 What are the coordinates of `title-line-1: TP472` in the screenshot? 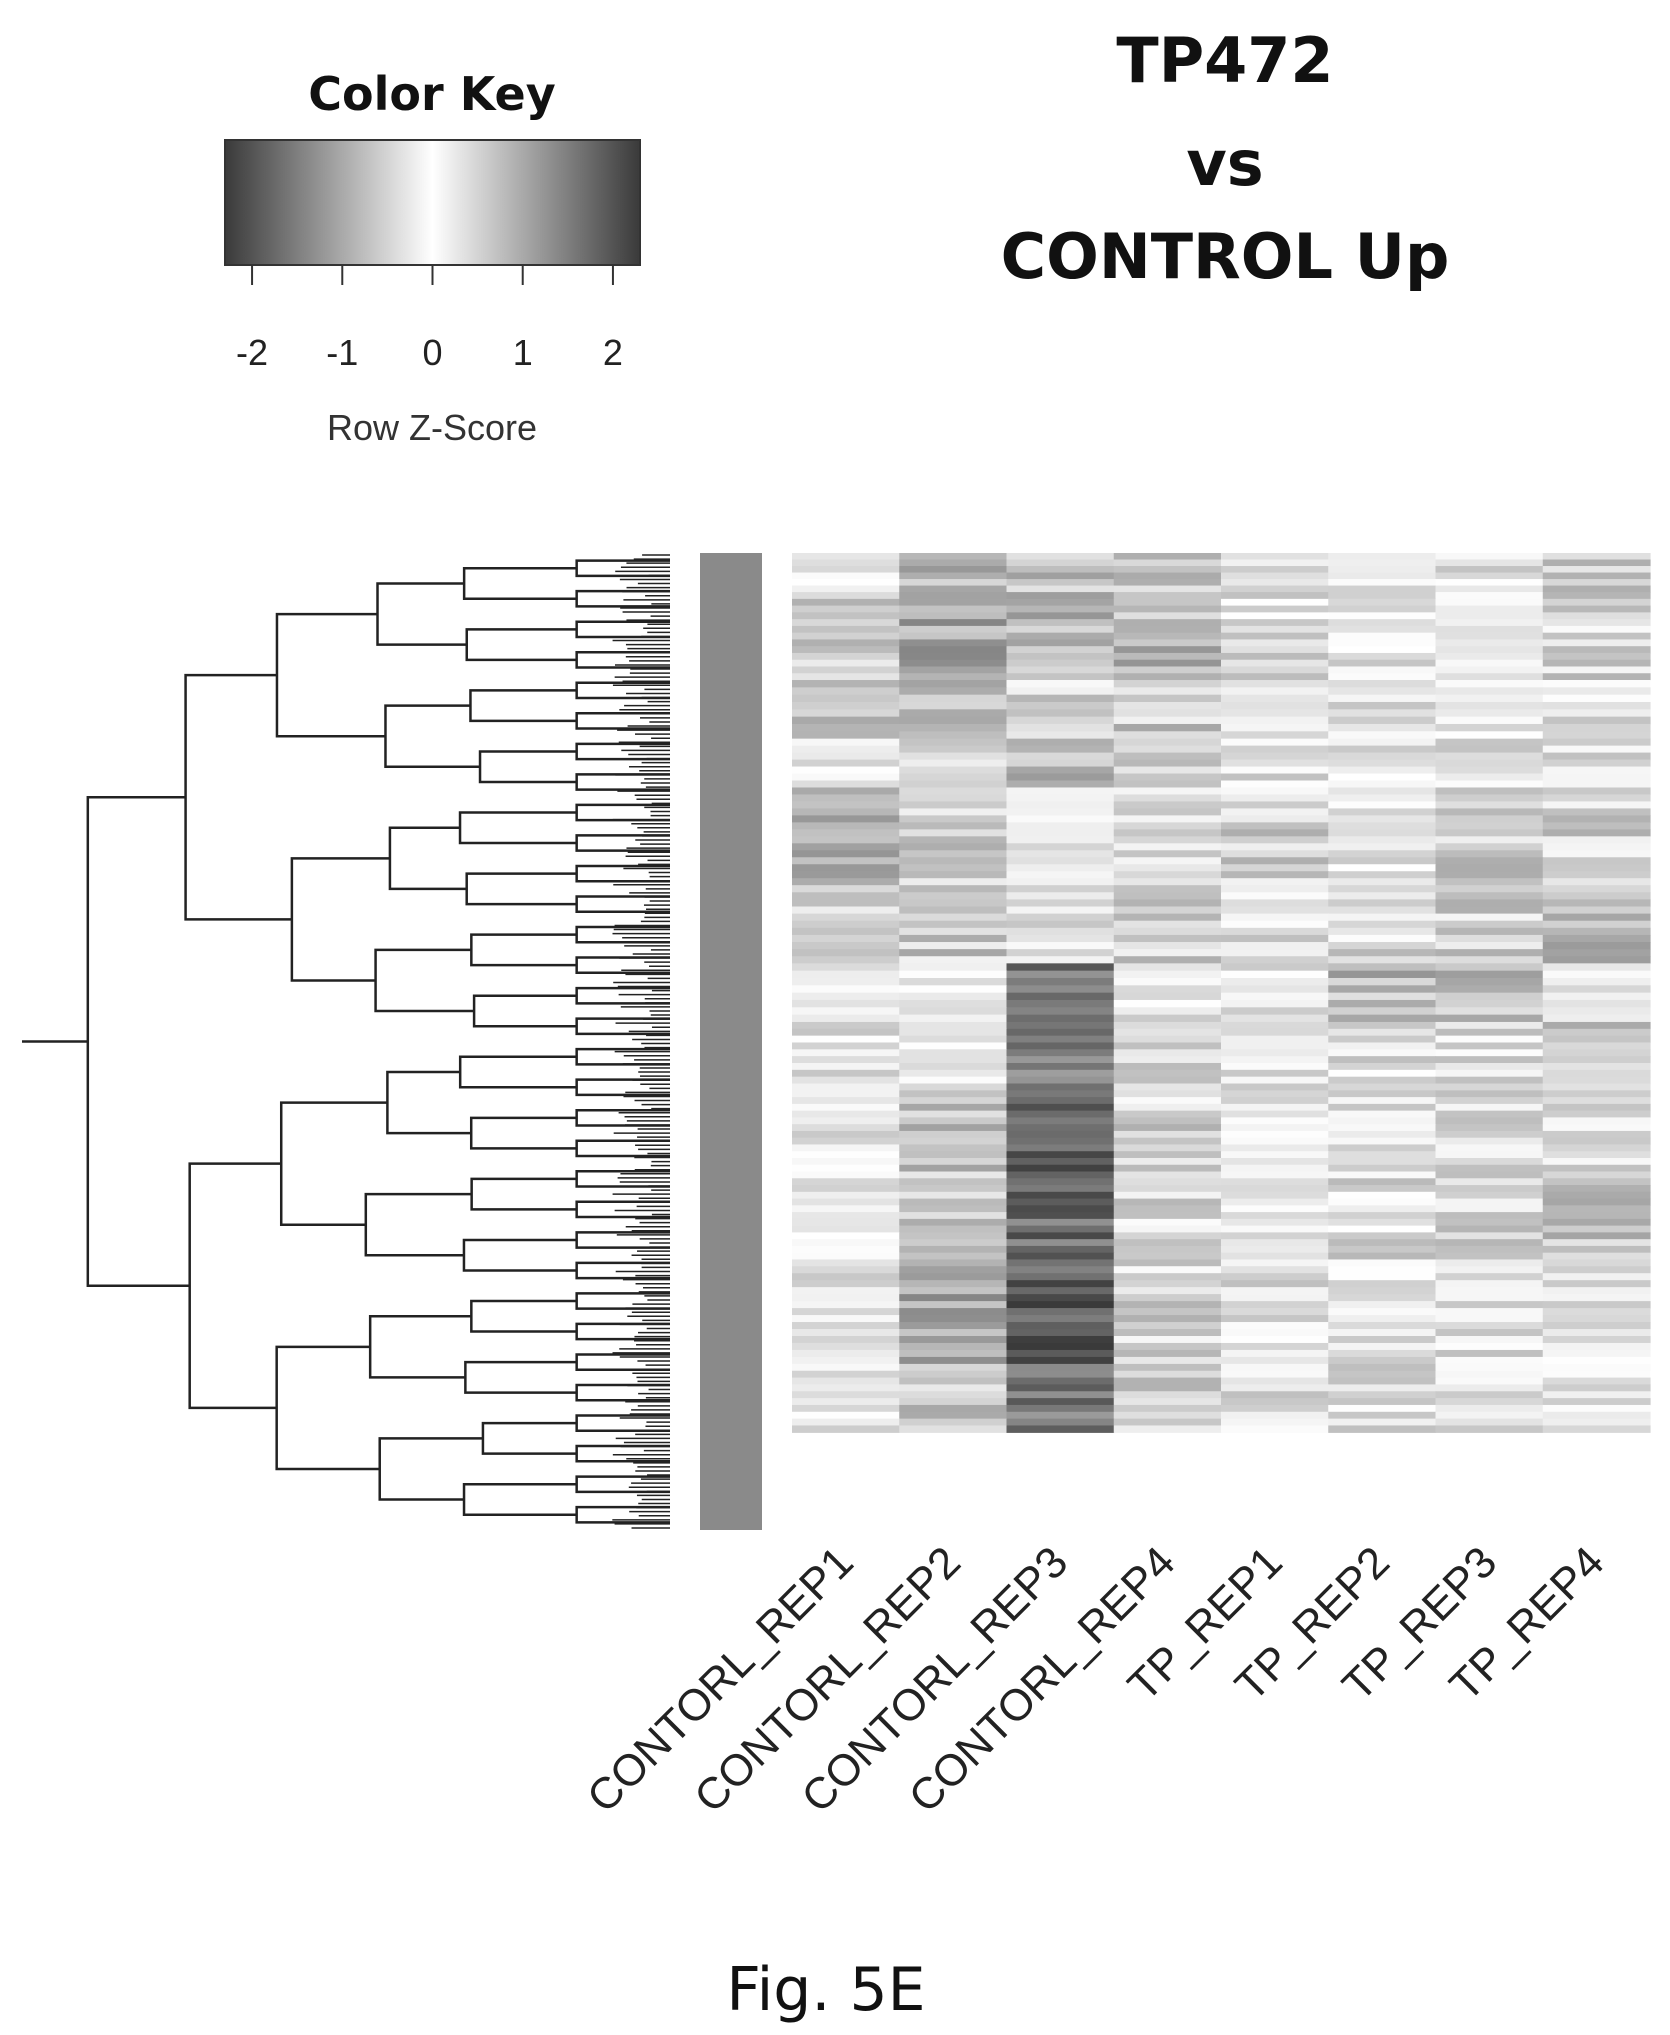 It's located at (1224, 60).